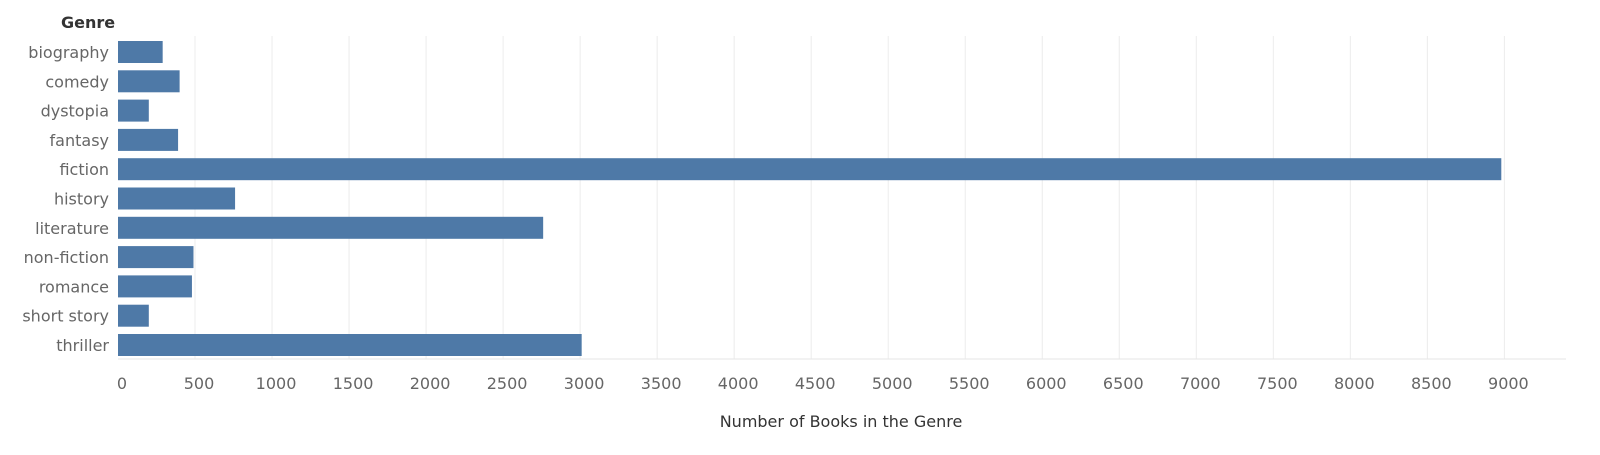 This screenshot has height=455, width=1600. I want to click on x-tick-label: 5500, so click(969, 383).